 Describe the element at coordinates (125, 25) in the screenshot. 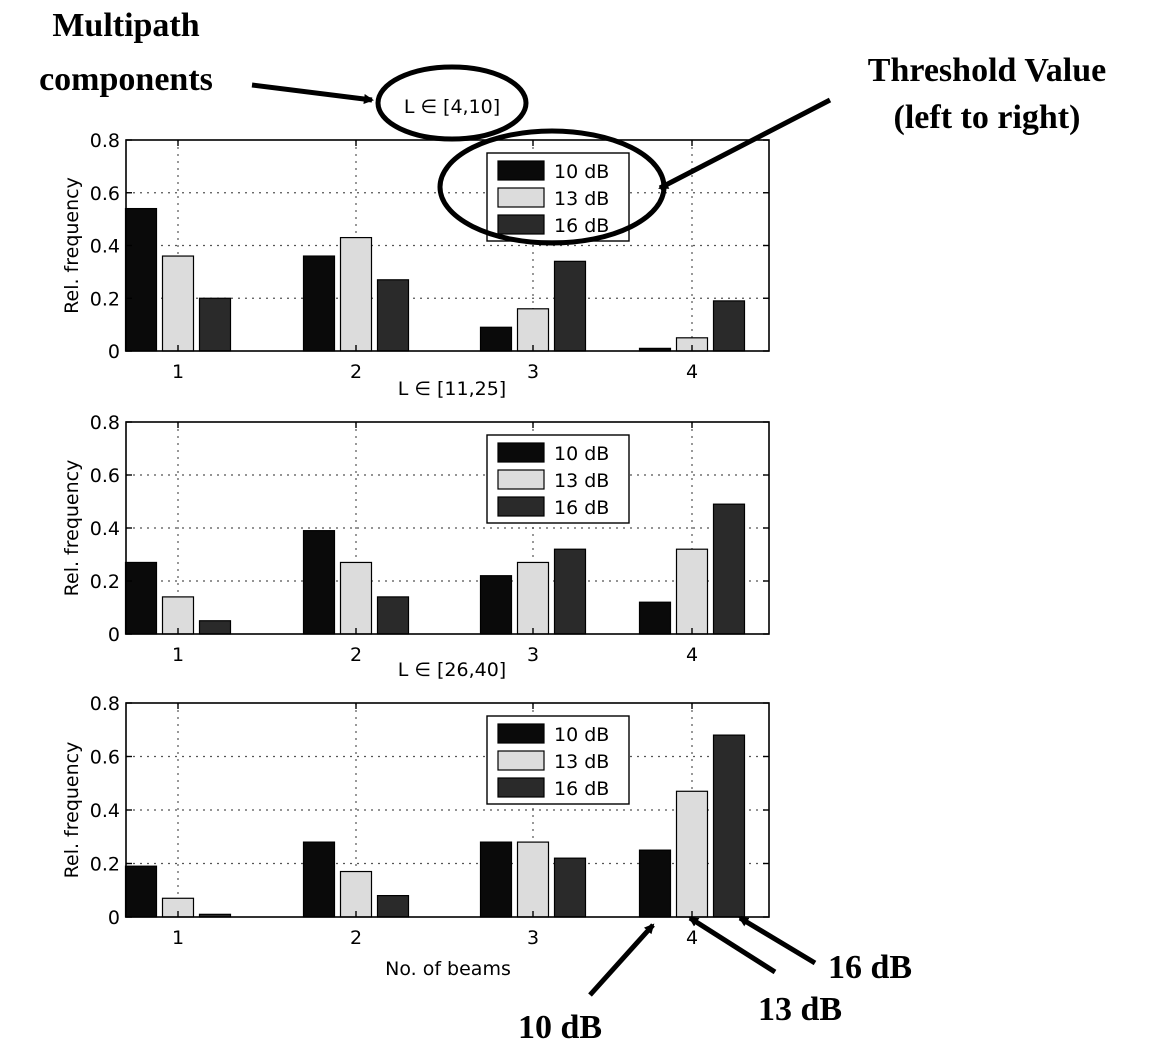

I see `multipath-label-line1: Multipath` at that location.